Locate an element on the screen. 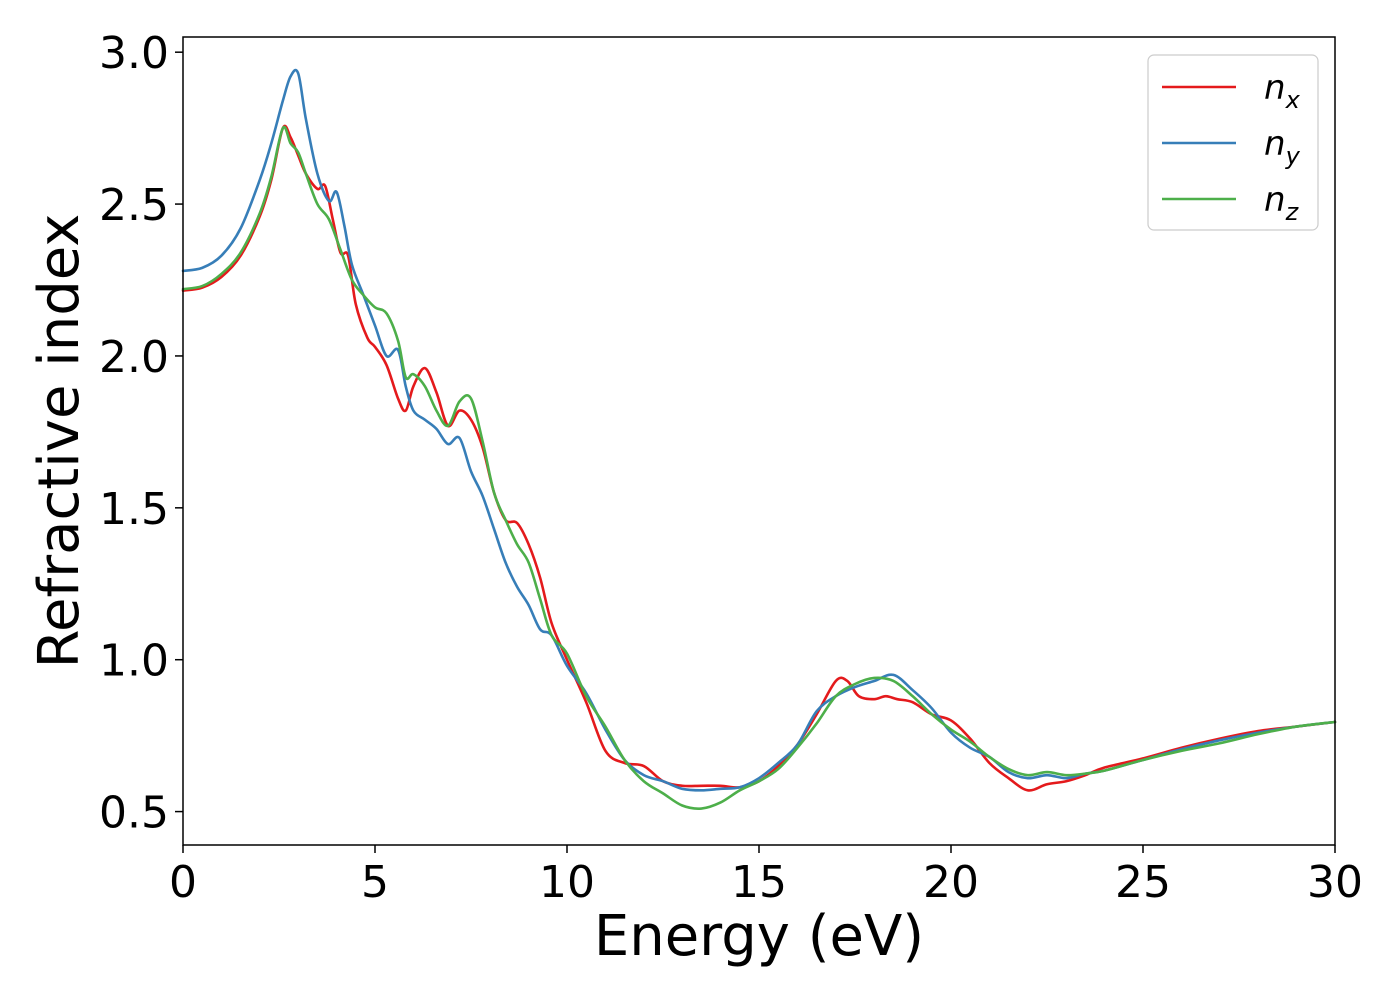 This screenshot has height=1000, width=1400. y-tick-label: 0.5 is located at coordinates (134, 813).